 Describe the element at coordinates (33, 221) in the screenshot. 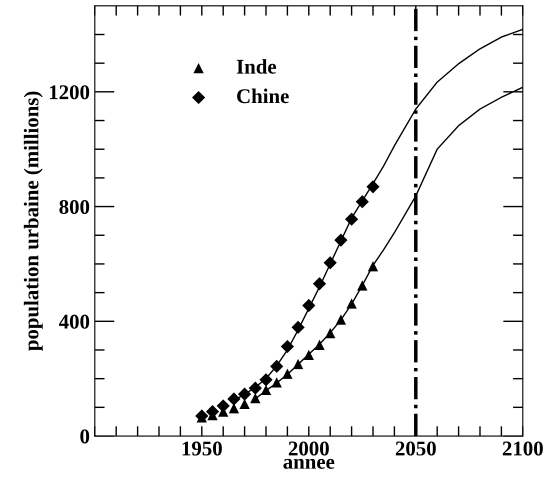

I see `y-axis-title: population urbaine (millions)` at that location.